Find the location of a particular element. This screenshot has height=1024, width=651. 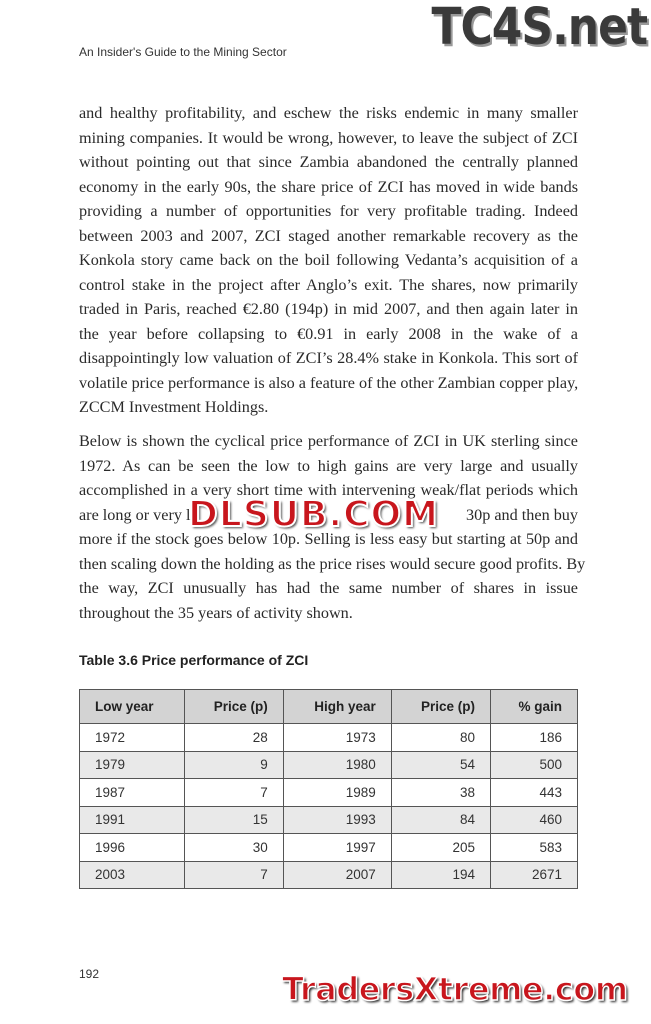

watermark-logo-bottom: TradersXtreme.com is located at coordinates (455, 989).